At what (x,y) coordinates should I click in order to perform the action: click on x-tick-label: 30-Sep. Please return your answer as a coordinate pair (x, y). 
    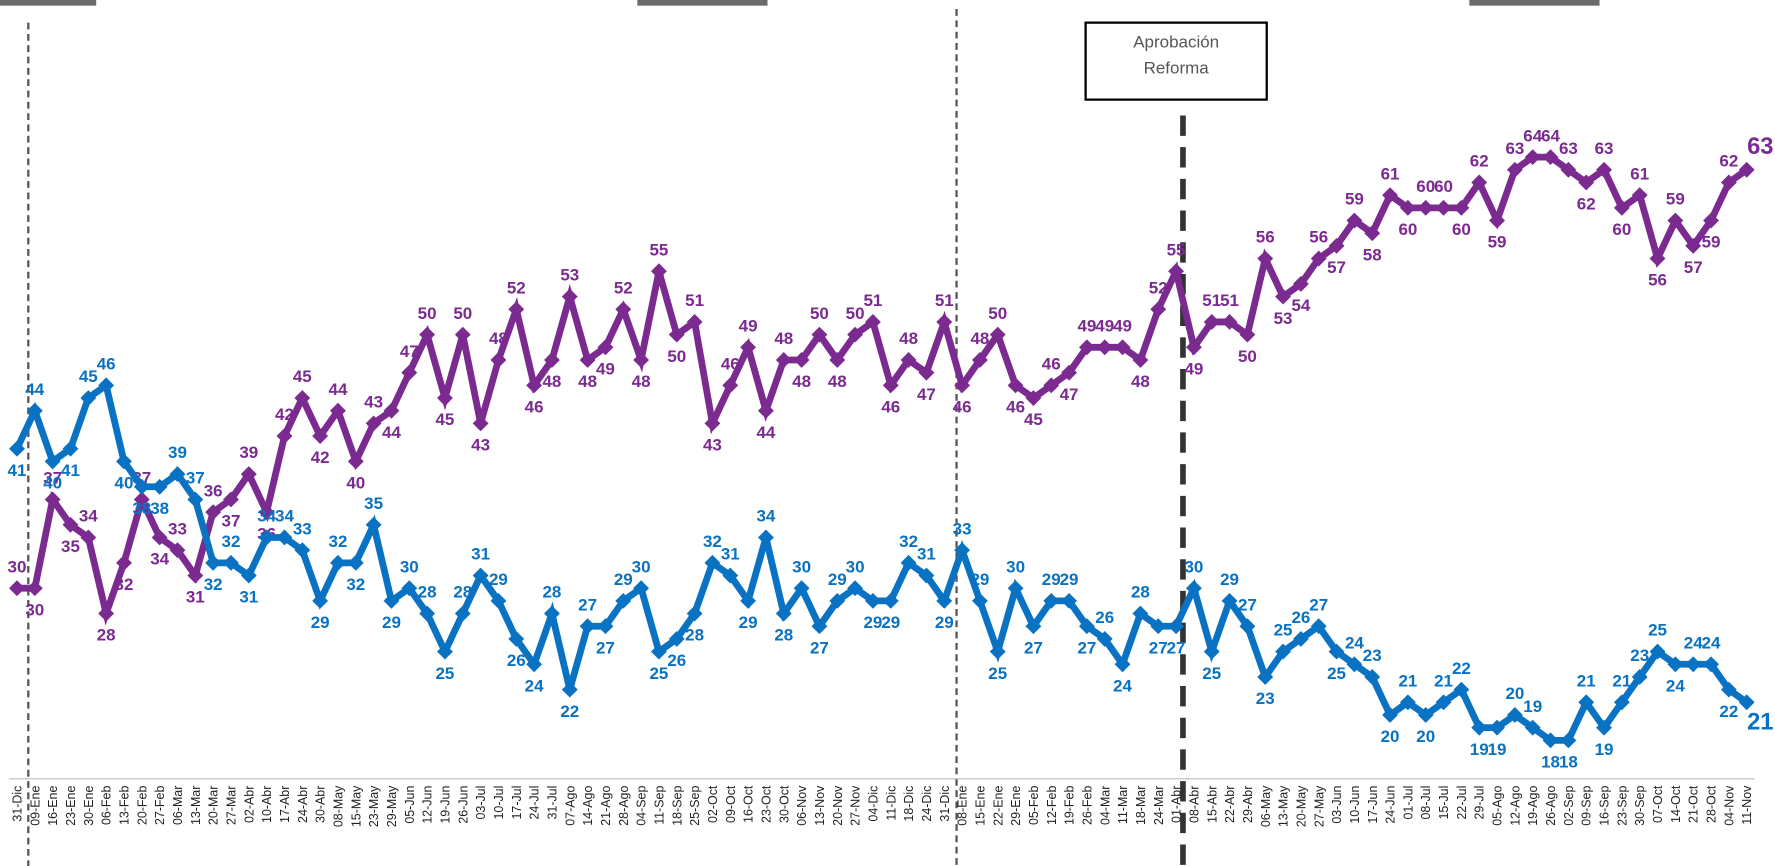
    Looking at the image, I should click on (1640, 806).